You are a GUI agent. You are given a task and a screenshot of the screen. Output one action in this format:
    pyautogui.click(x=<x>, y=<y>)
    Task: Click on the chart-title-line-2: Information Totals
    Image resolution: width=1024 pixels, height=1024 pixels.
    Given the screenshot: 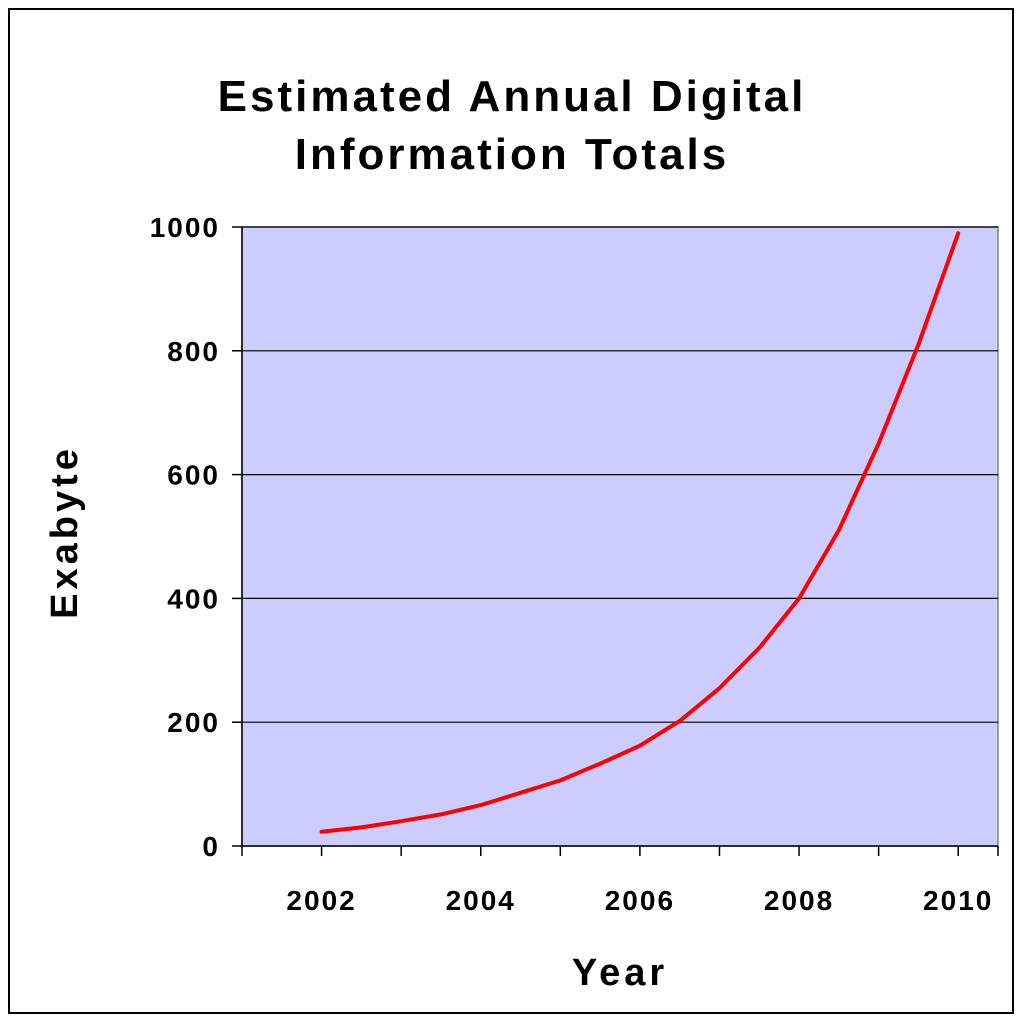 What is the action you would take?
    pyautogui.click(x=512, y=154)
    